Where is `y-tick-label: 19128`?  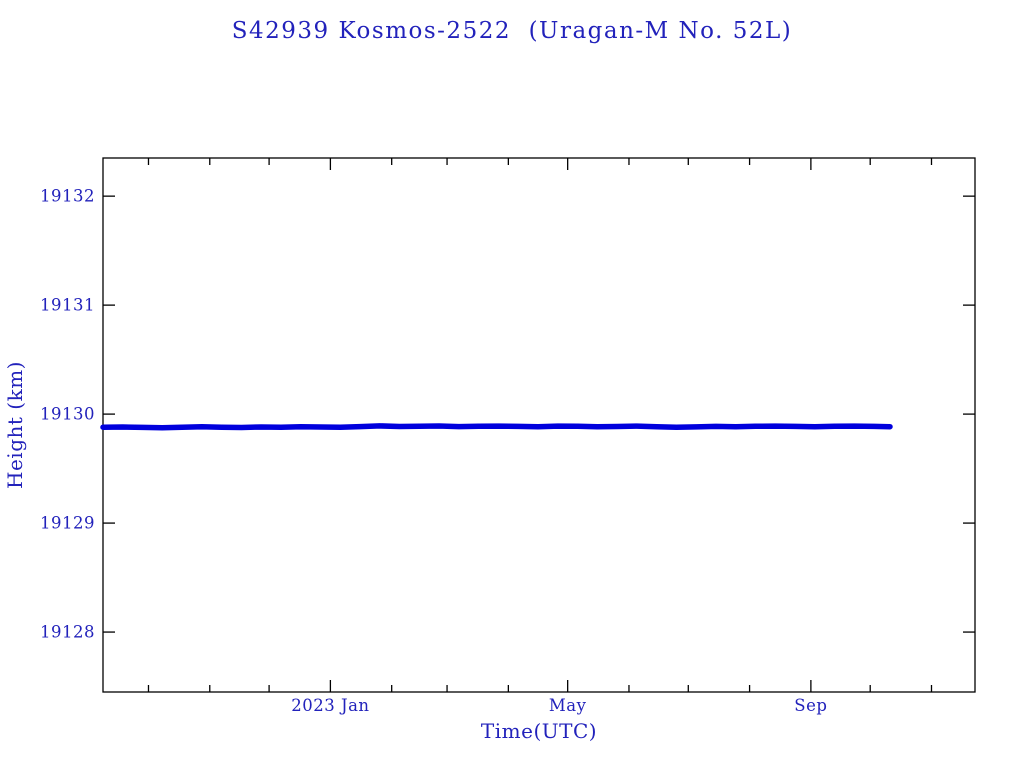
y-tick-label: 19128 is located at coordinates (67, 632).